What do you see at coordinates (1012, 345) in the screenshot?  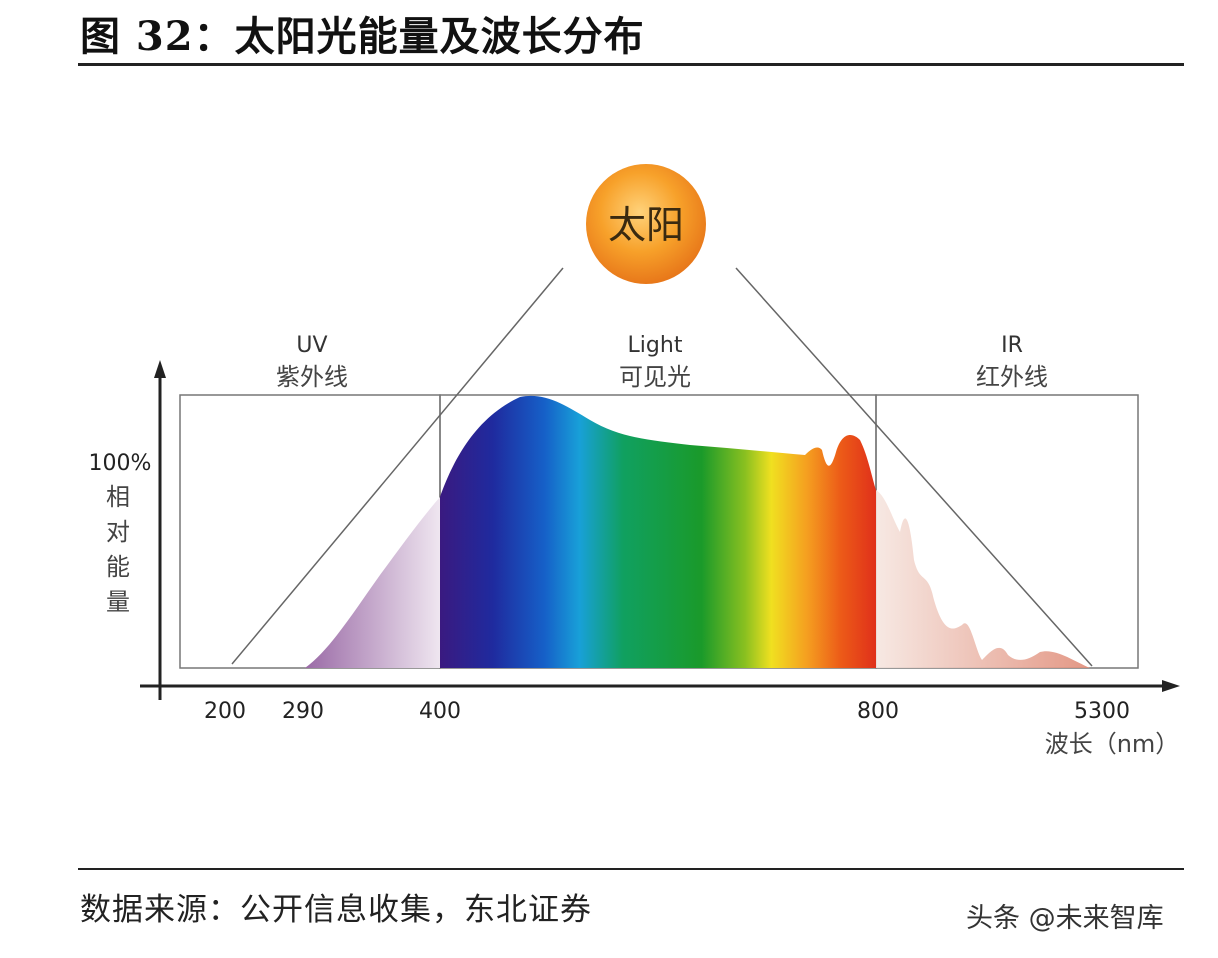 I see `ir-label-en: IR` at bounding box center [1012, 345].